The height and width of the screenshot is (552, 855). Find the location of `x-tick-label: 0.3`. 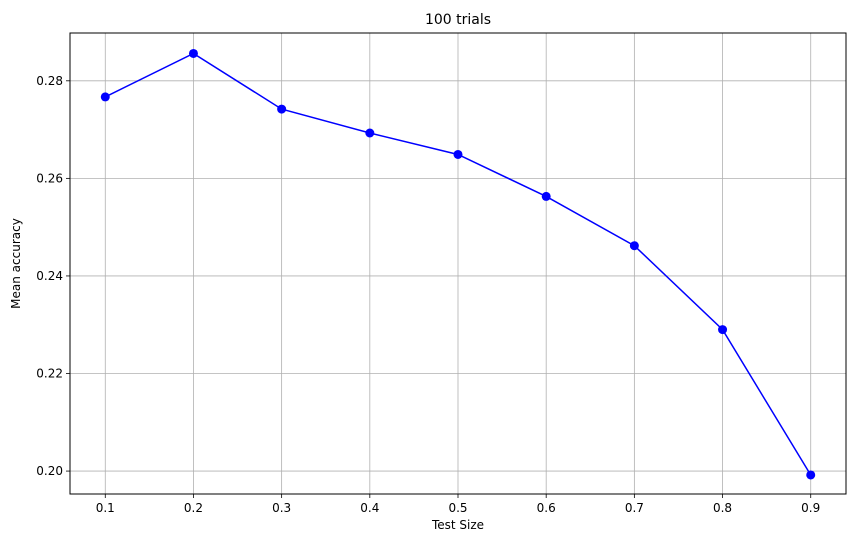

x-tick-label: 0.3 is located at coordinates (281, 508).